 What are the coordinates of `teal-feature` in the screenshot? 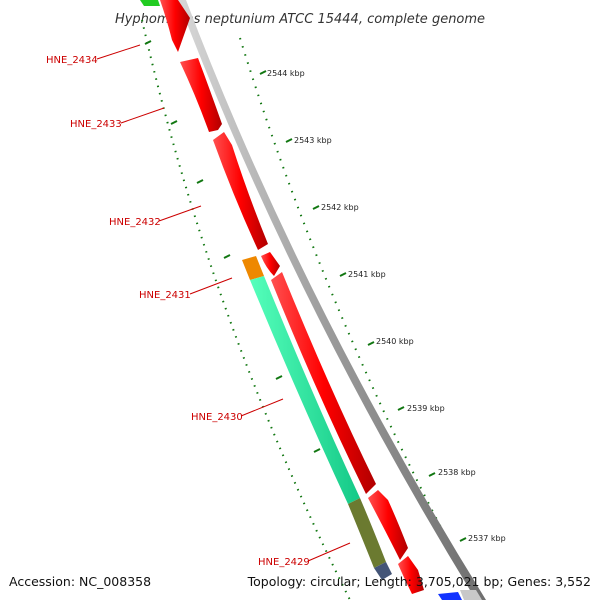 It's located at (305, 390).